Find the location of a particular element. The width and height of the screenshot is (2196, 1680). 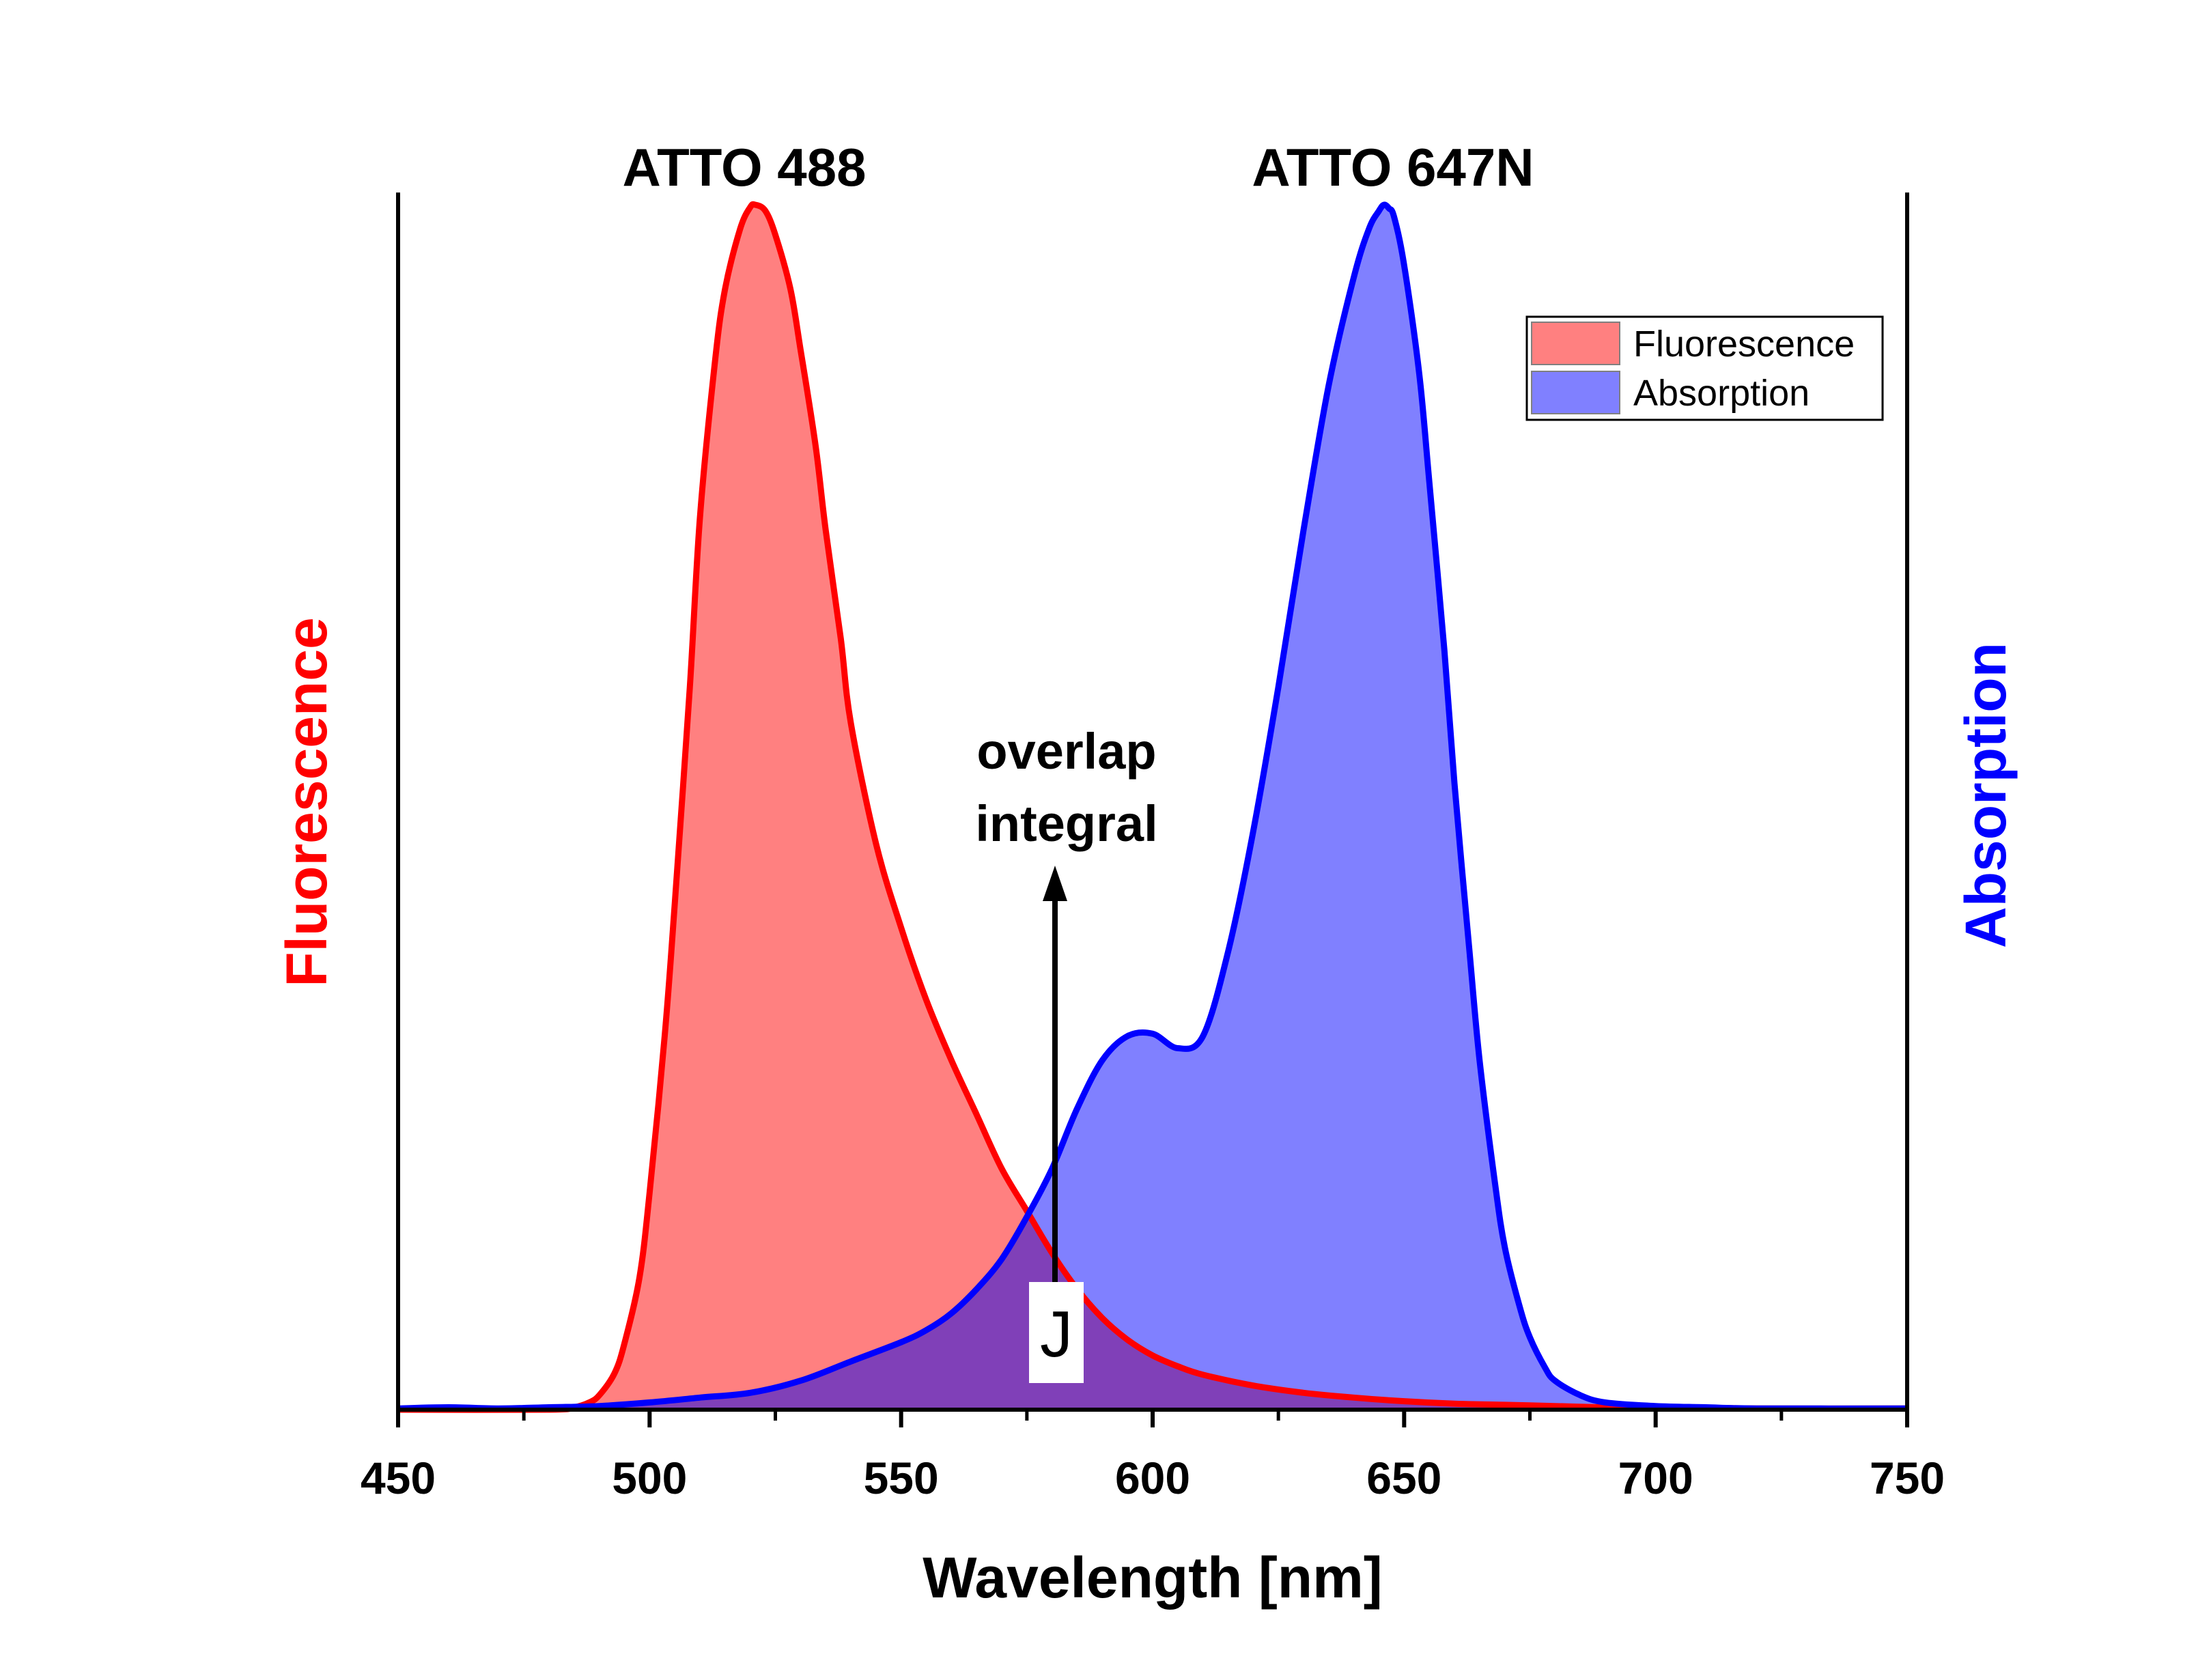

right-axis-title: Absorption is located at coordinates (1986, 795).